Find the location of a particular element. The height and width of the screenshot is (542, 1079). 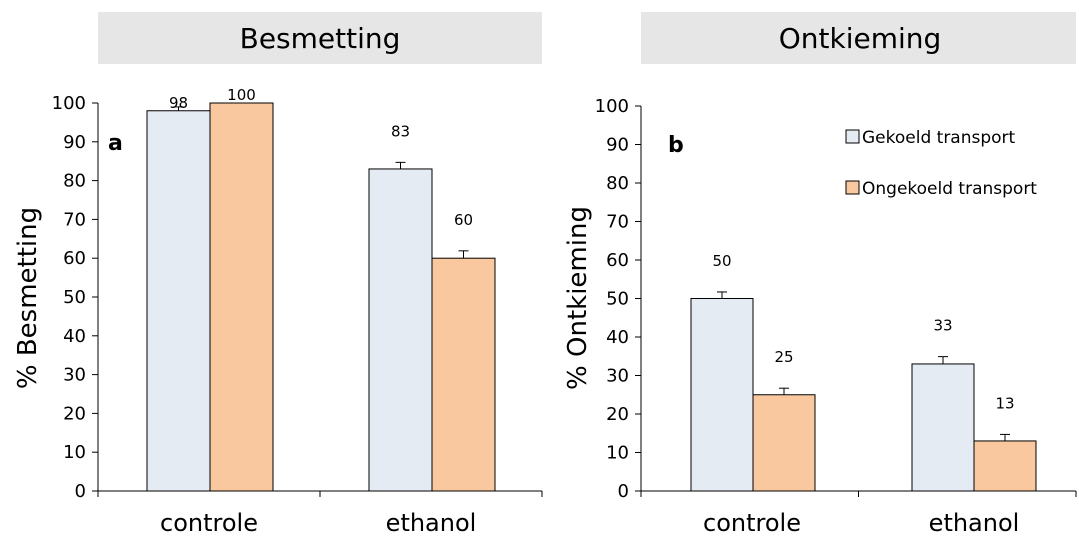

legend-label-gekoeld: Gekoeld transport is located at coordinates (939, 138).